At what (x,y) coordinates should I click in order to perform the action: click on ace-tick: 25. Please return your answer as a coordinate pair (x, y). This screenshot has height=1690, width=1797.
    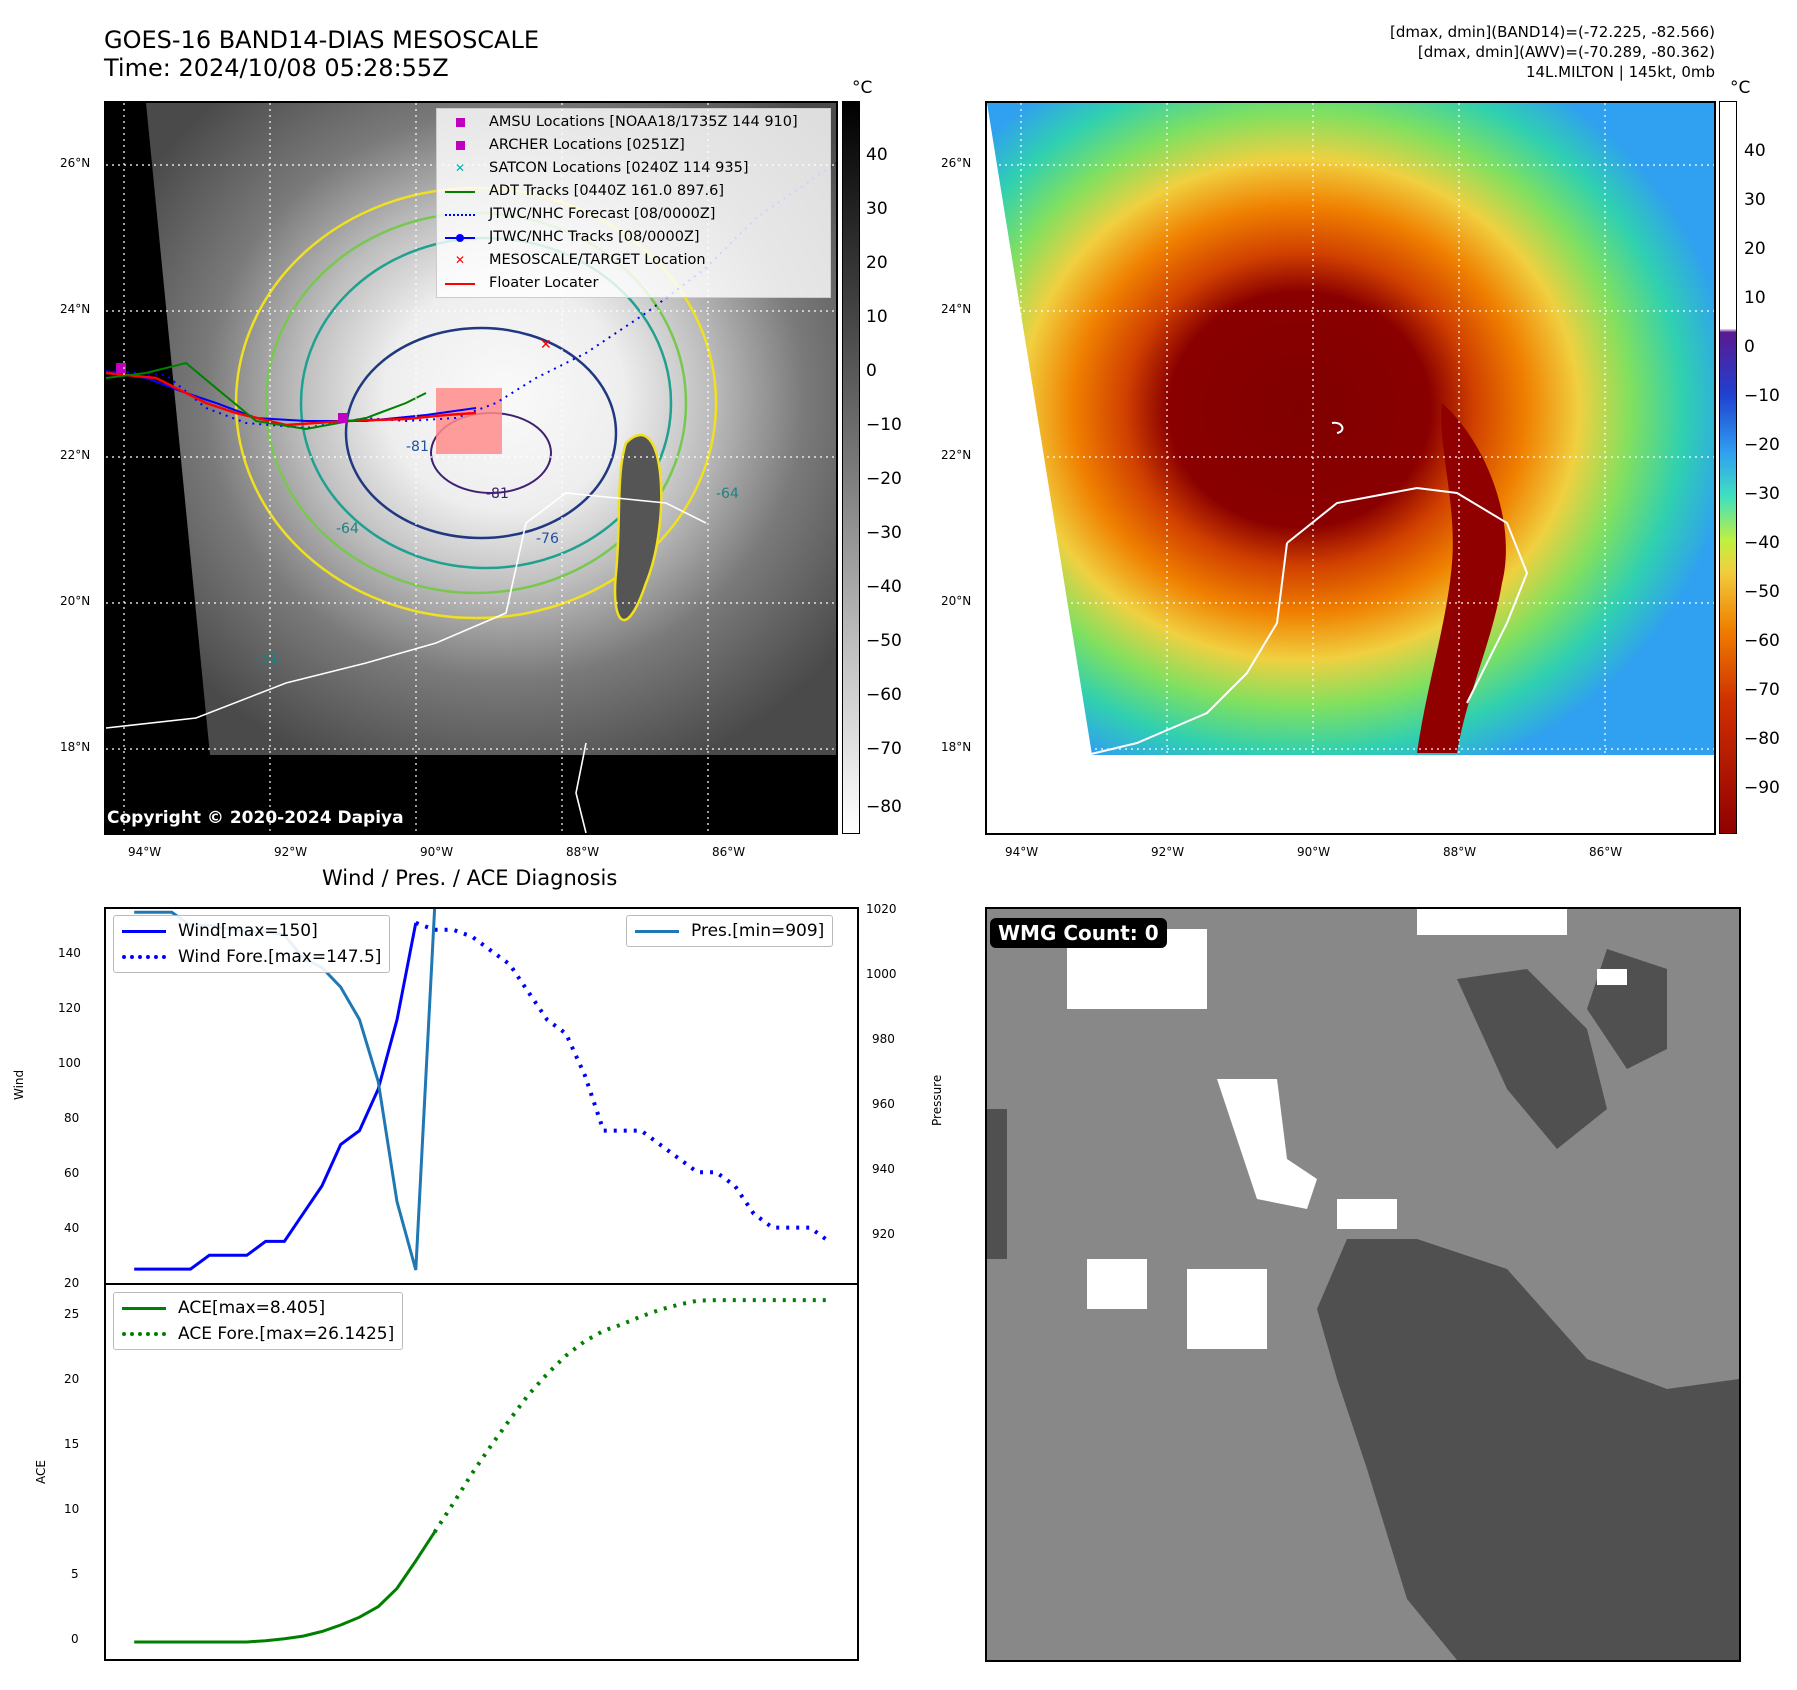
    Looking at the image, I should click on (72, 1314).